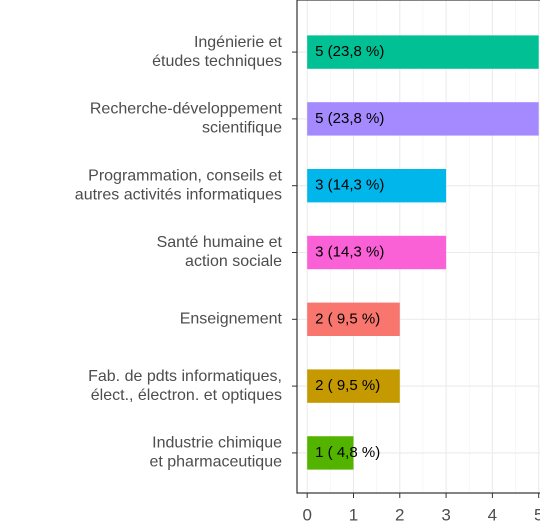 The height and width of the screenshot is (528, 540). What do you see at coordinates (233, 261) in the screenshot?
I see `y-tick-label: action sociale` at bounding box center [233, 261].